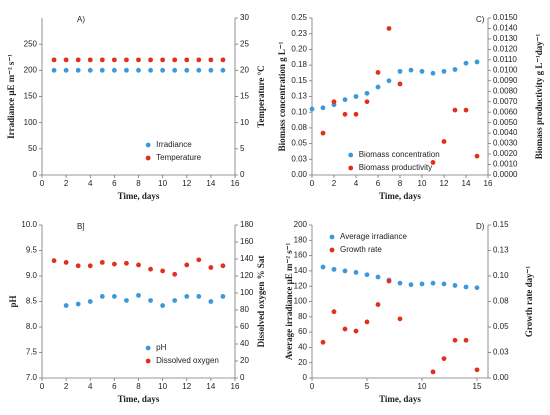  Describe the element at coordinates (505, 49) in the screenshot. I see `y2-tick-label: 0.0120` at that location.